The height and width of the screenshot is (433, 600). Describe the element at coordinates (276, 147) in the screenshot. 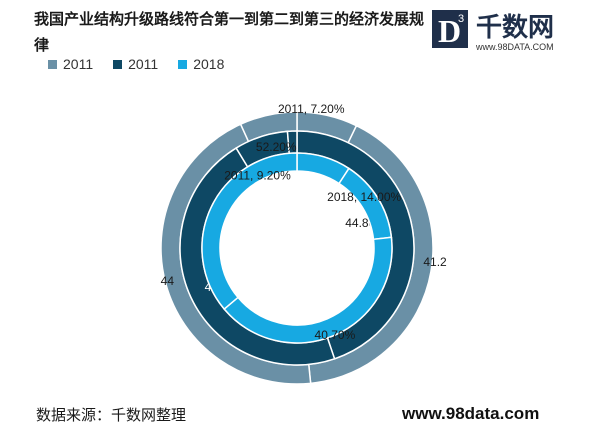

I see `middle-ring-label-2: 52.20%` at that location.